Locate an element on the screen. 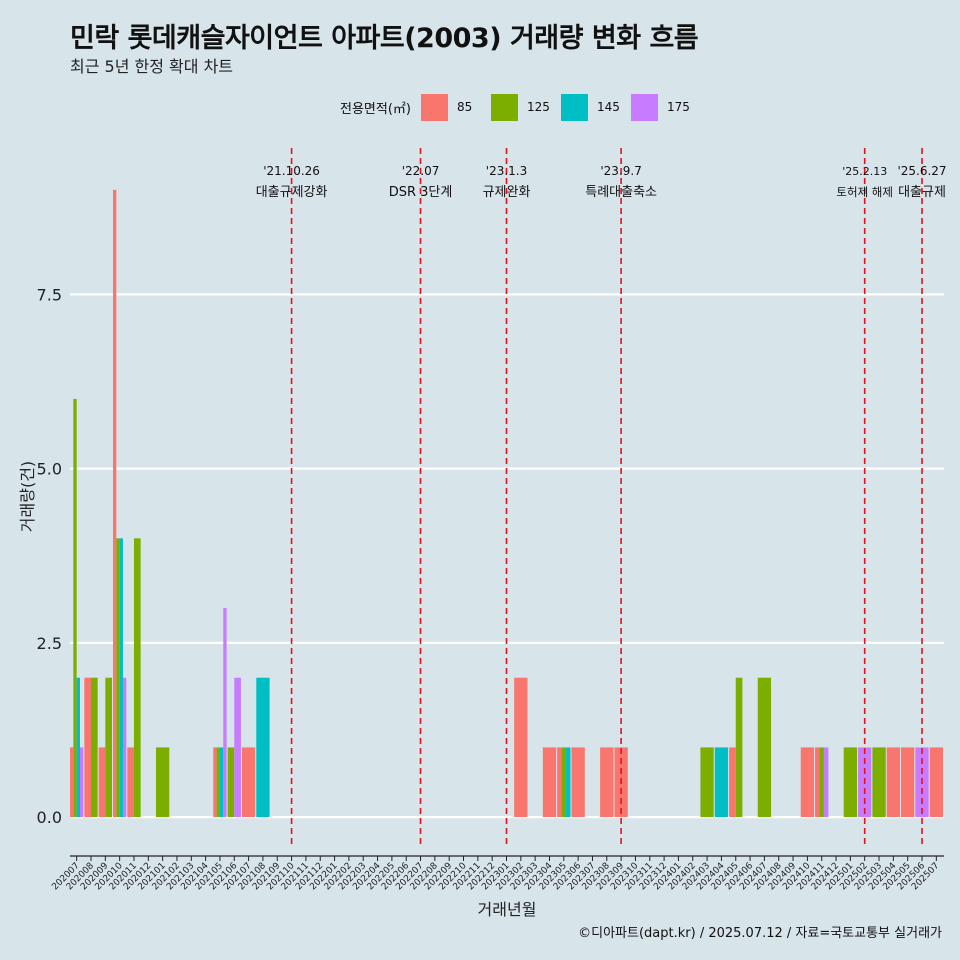  event-date-label: '21.10.26 is located at coordinates (291, 171).